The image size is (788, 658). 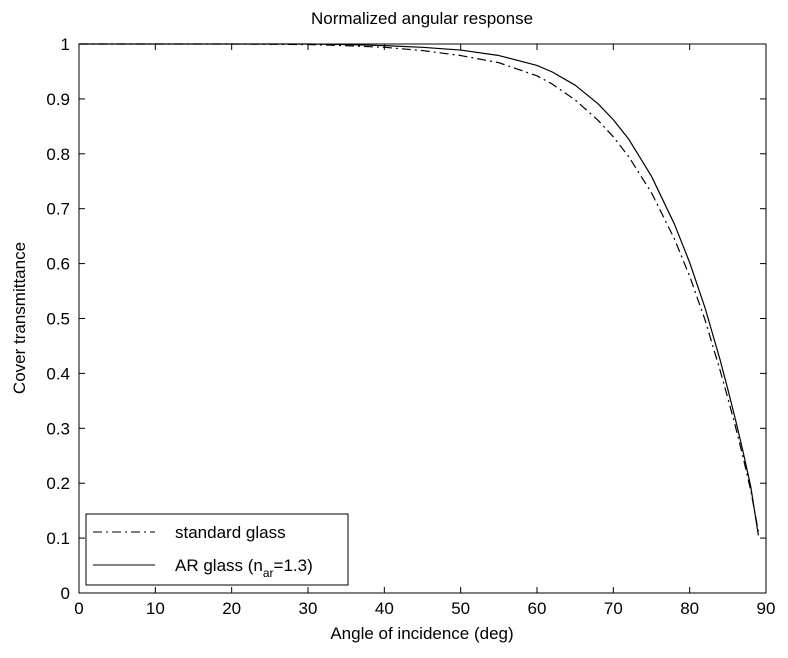 What do you see at coordinates (230, 532) in the screenshot?
I see `legend-label-standard-glass: standard glass` at bounding box center [230, 532].